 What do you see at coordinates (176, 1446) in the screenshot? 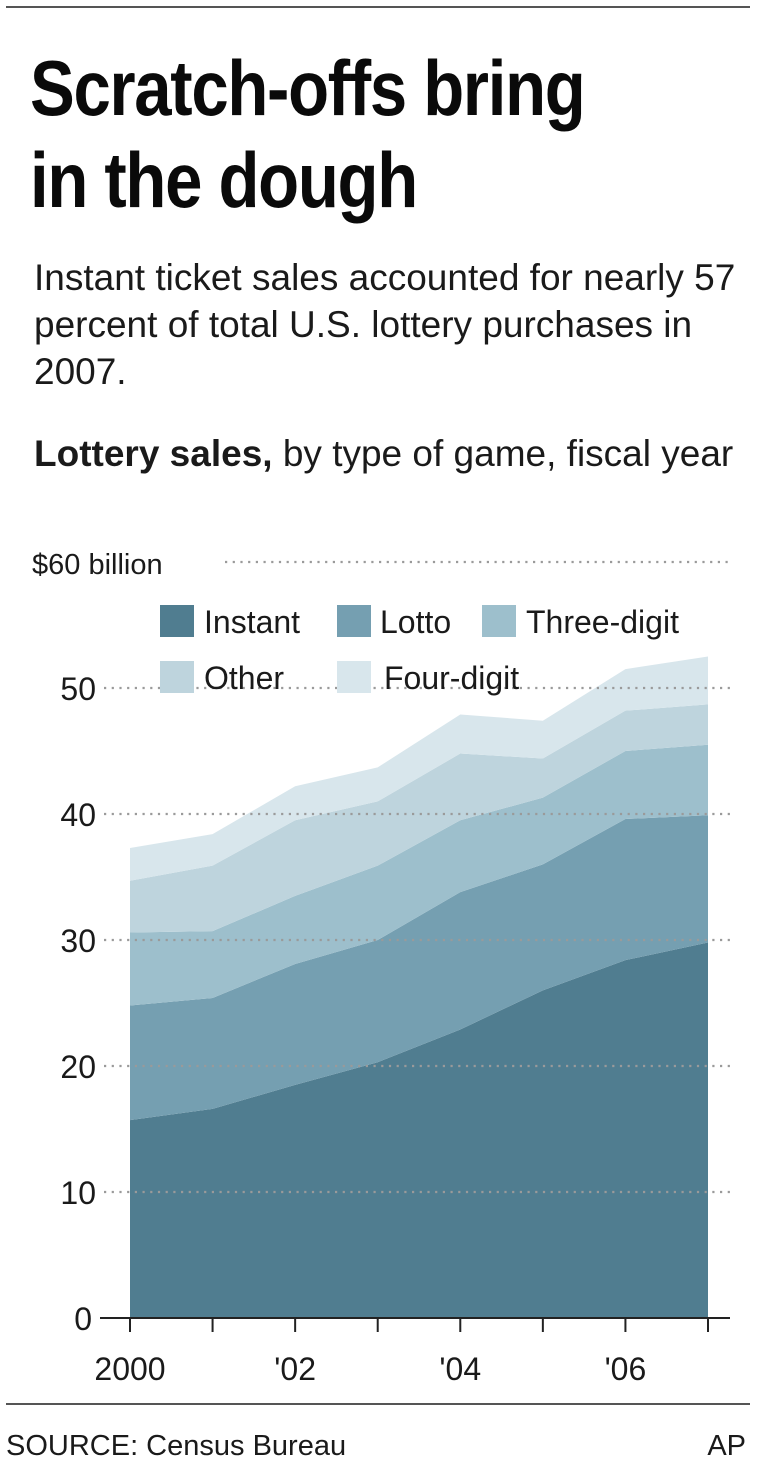
I see `source-note: SOURCE: Census Bureau` at bounding box center [176, 1446].